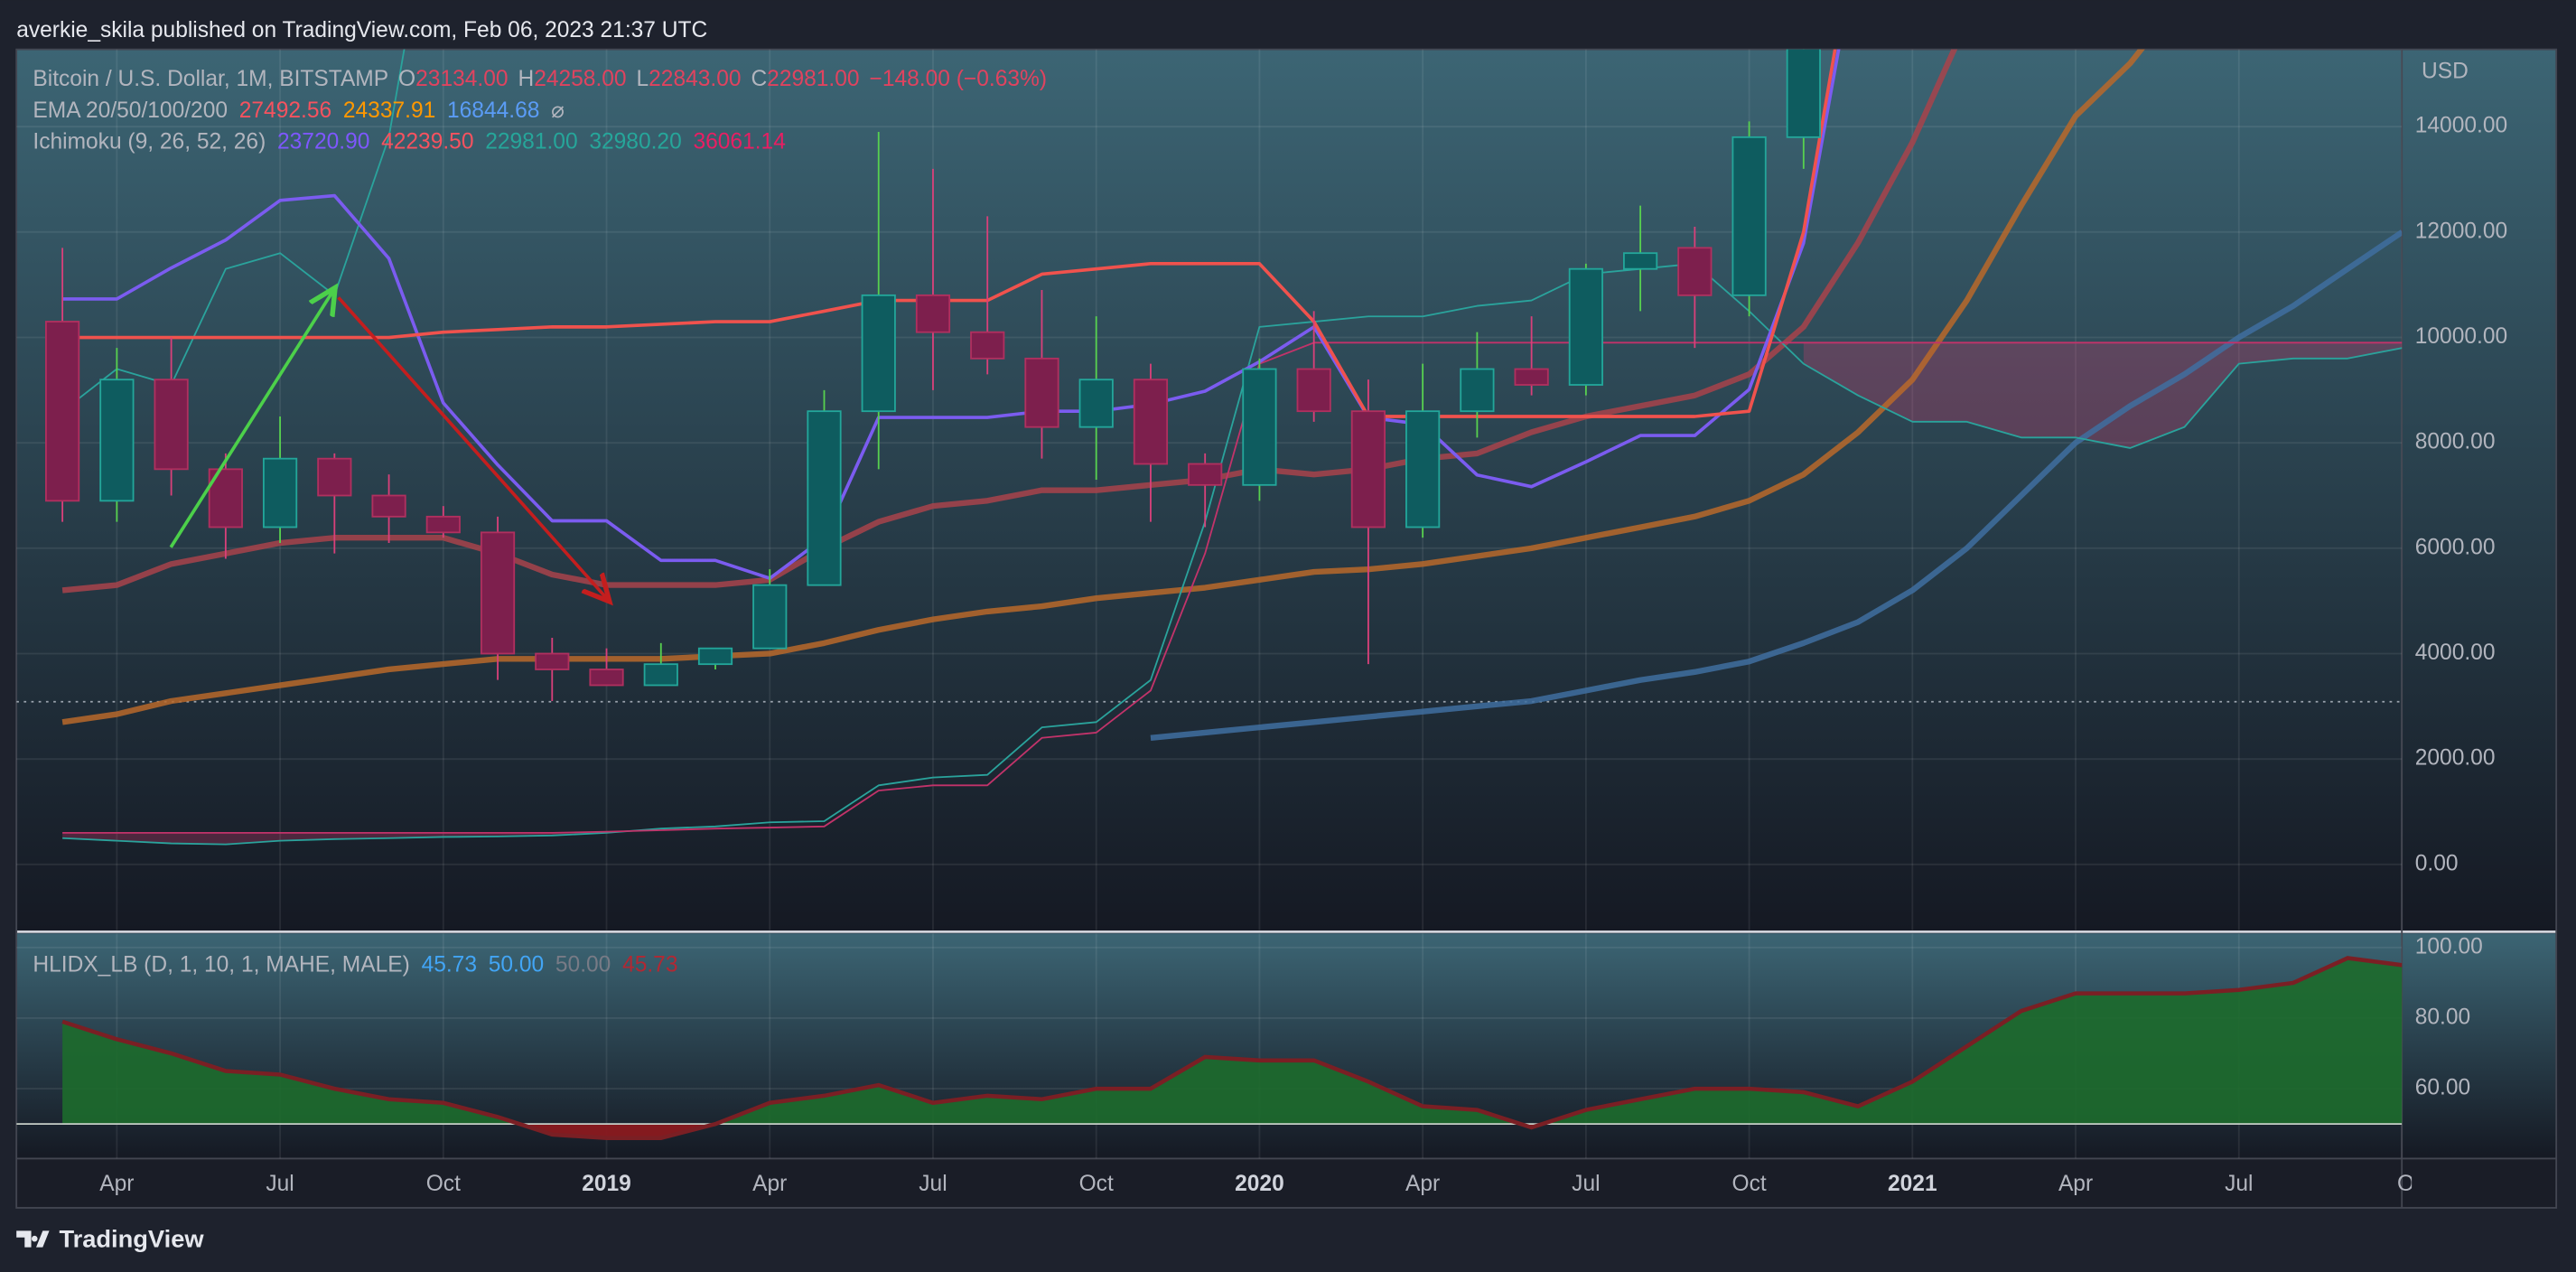 The image size is (2576, 1272). What do you see at coordinates (2442, 1017) in the screenshot?
I see `y-tick-label: 80.00` at bounding box center [2442, 1017].